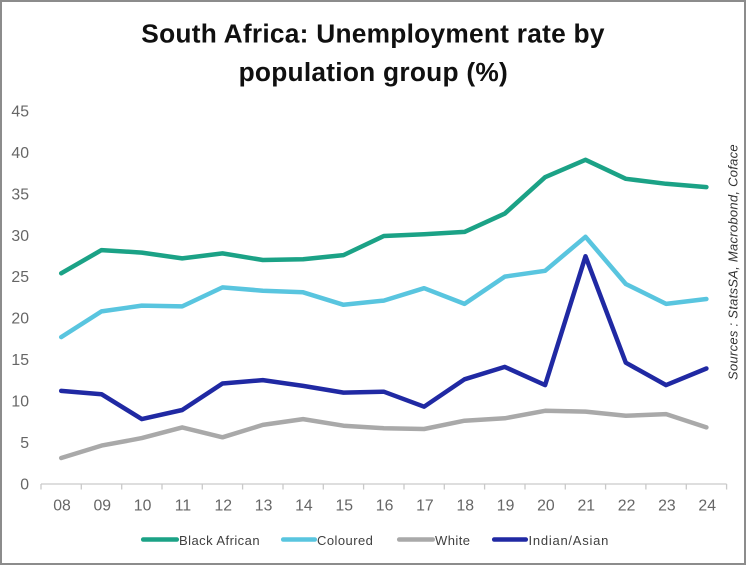  What do you see at coordinates (264, 506) in the screenshot?
I see `svg-text: 13` at bounding box center [264, 506].